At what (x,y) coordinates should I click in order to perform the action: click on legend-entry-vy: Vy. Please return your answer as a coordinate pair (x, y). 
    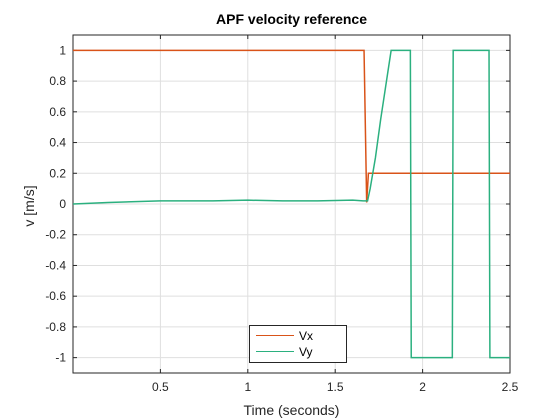
    Looking at the image, I should click on (298, 352).